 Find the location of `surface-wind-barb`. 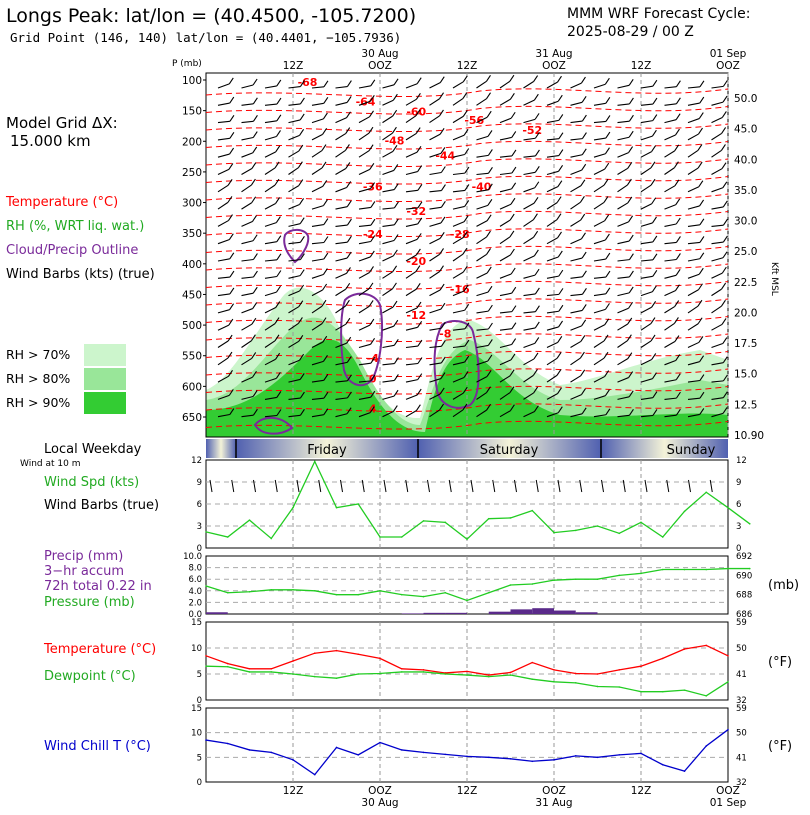

surface-wind-barb is located at coordinates (428, 486).